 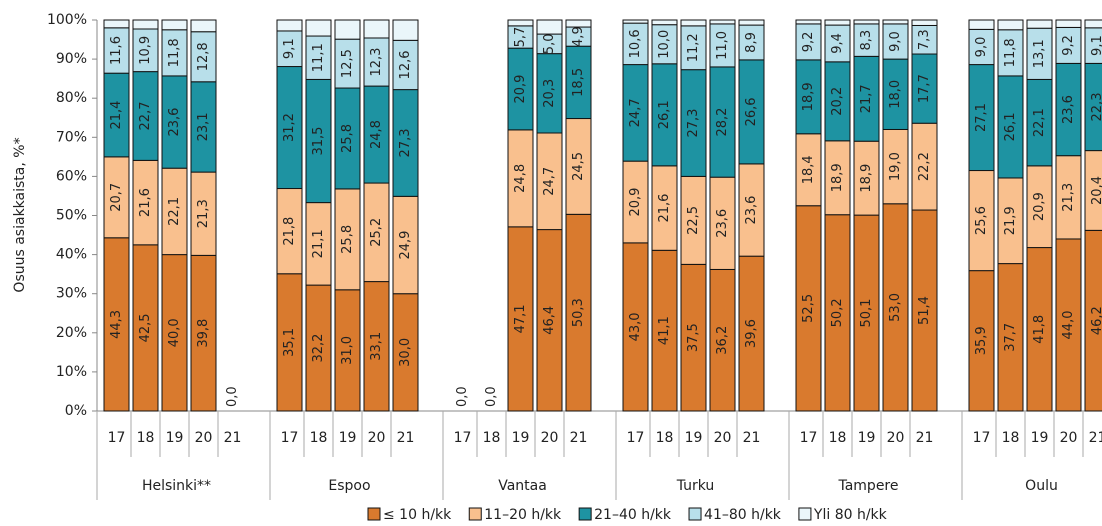 What do you see at coordinates (491, 396) in the screenshot?
I see `value-label: 0,0` at bounding box center [491, 396].